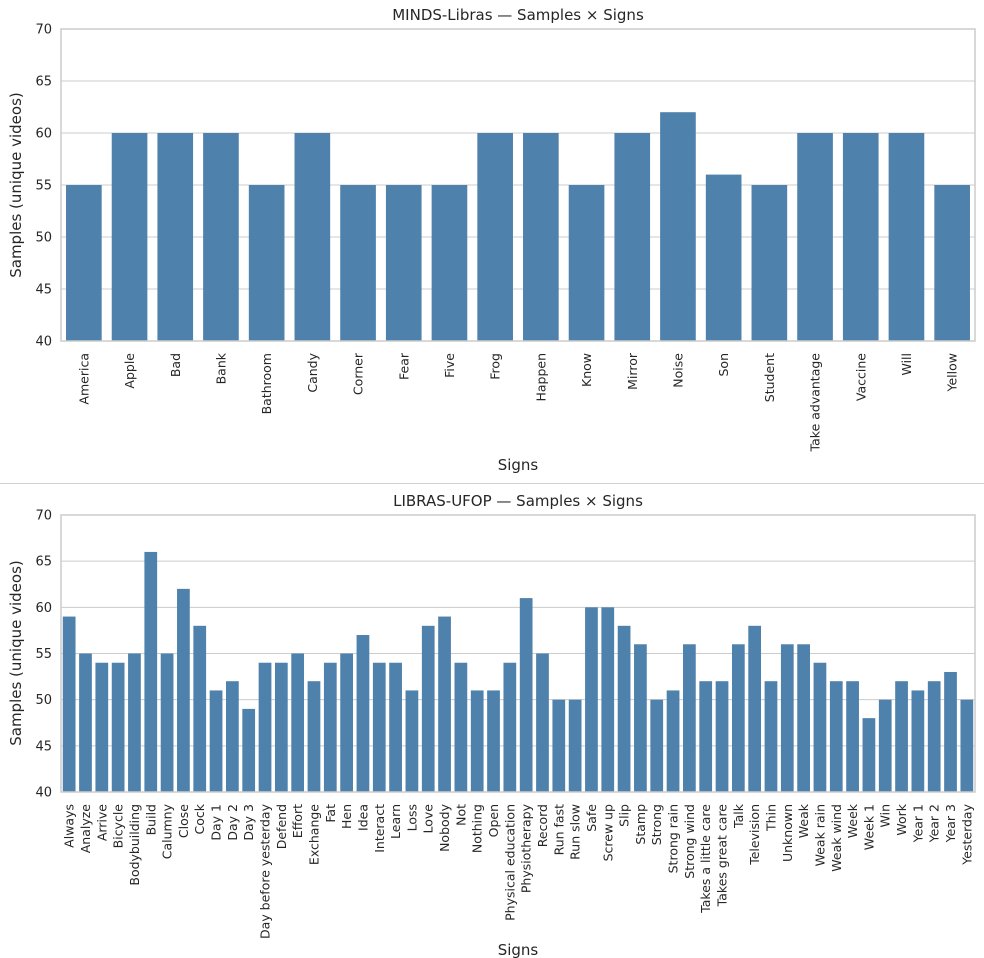 The height and width of the screenshot is (958, 984). I want to click on y-tick-label: 40, so click(43, 793).